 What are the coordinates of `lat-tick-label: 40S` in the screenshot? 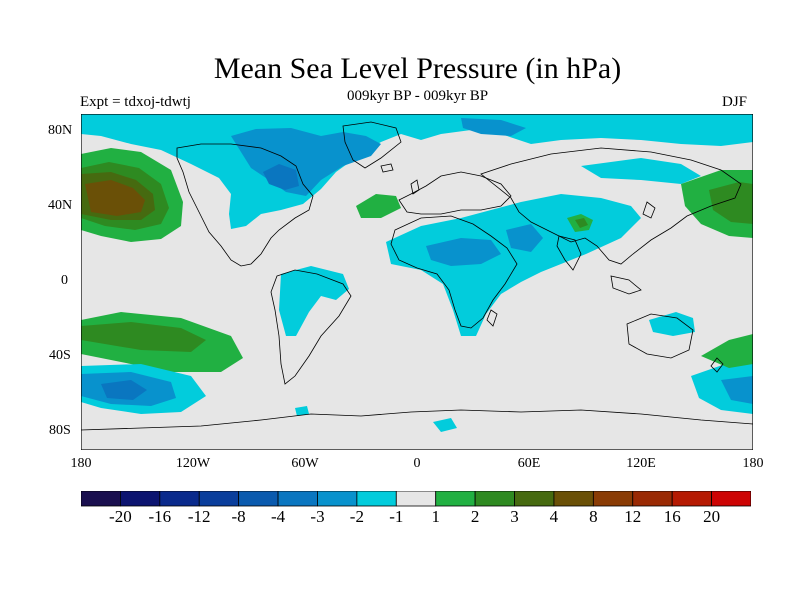 It's located at (60, 355).